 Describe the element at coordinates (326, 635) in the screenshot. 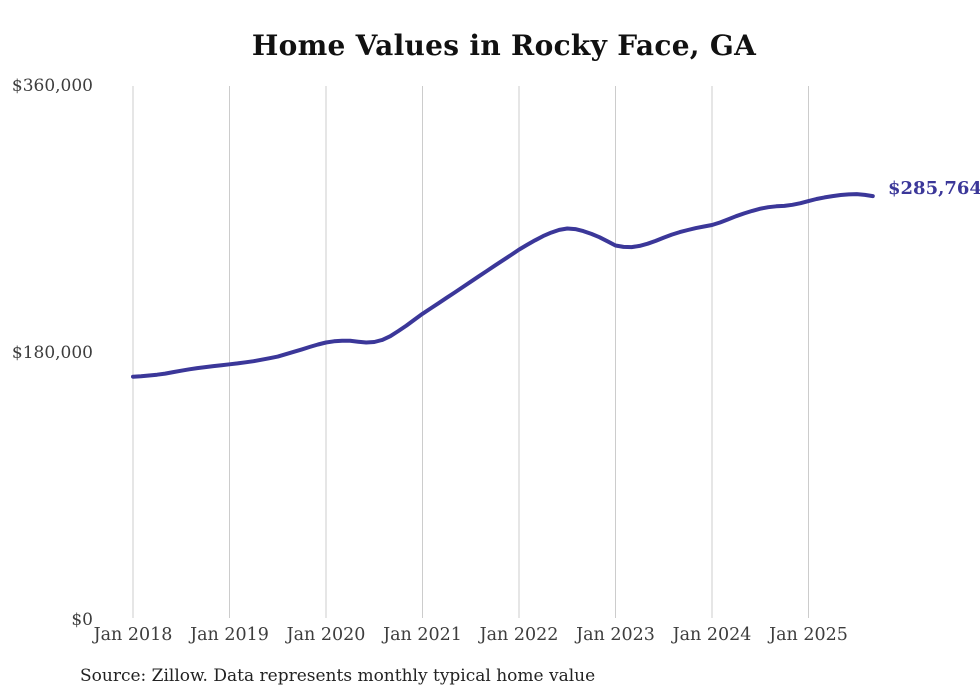

I see `x-axis-tick-label: Jan 2020` at that location.